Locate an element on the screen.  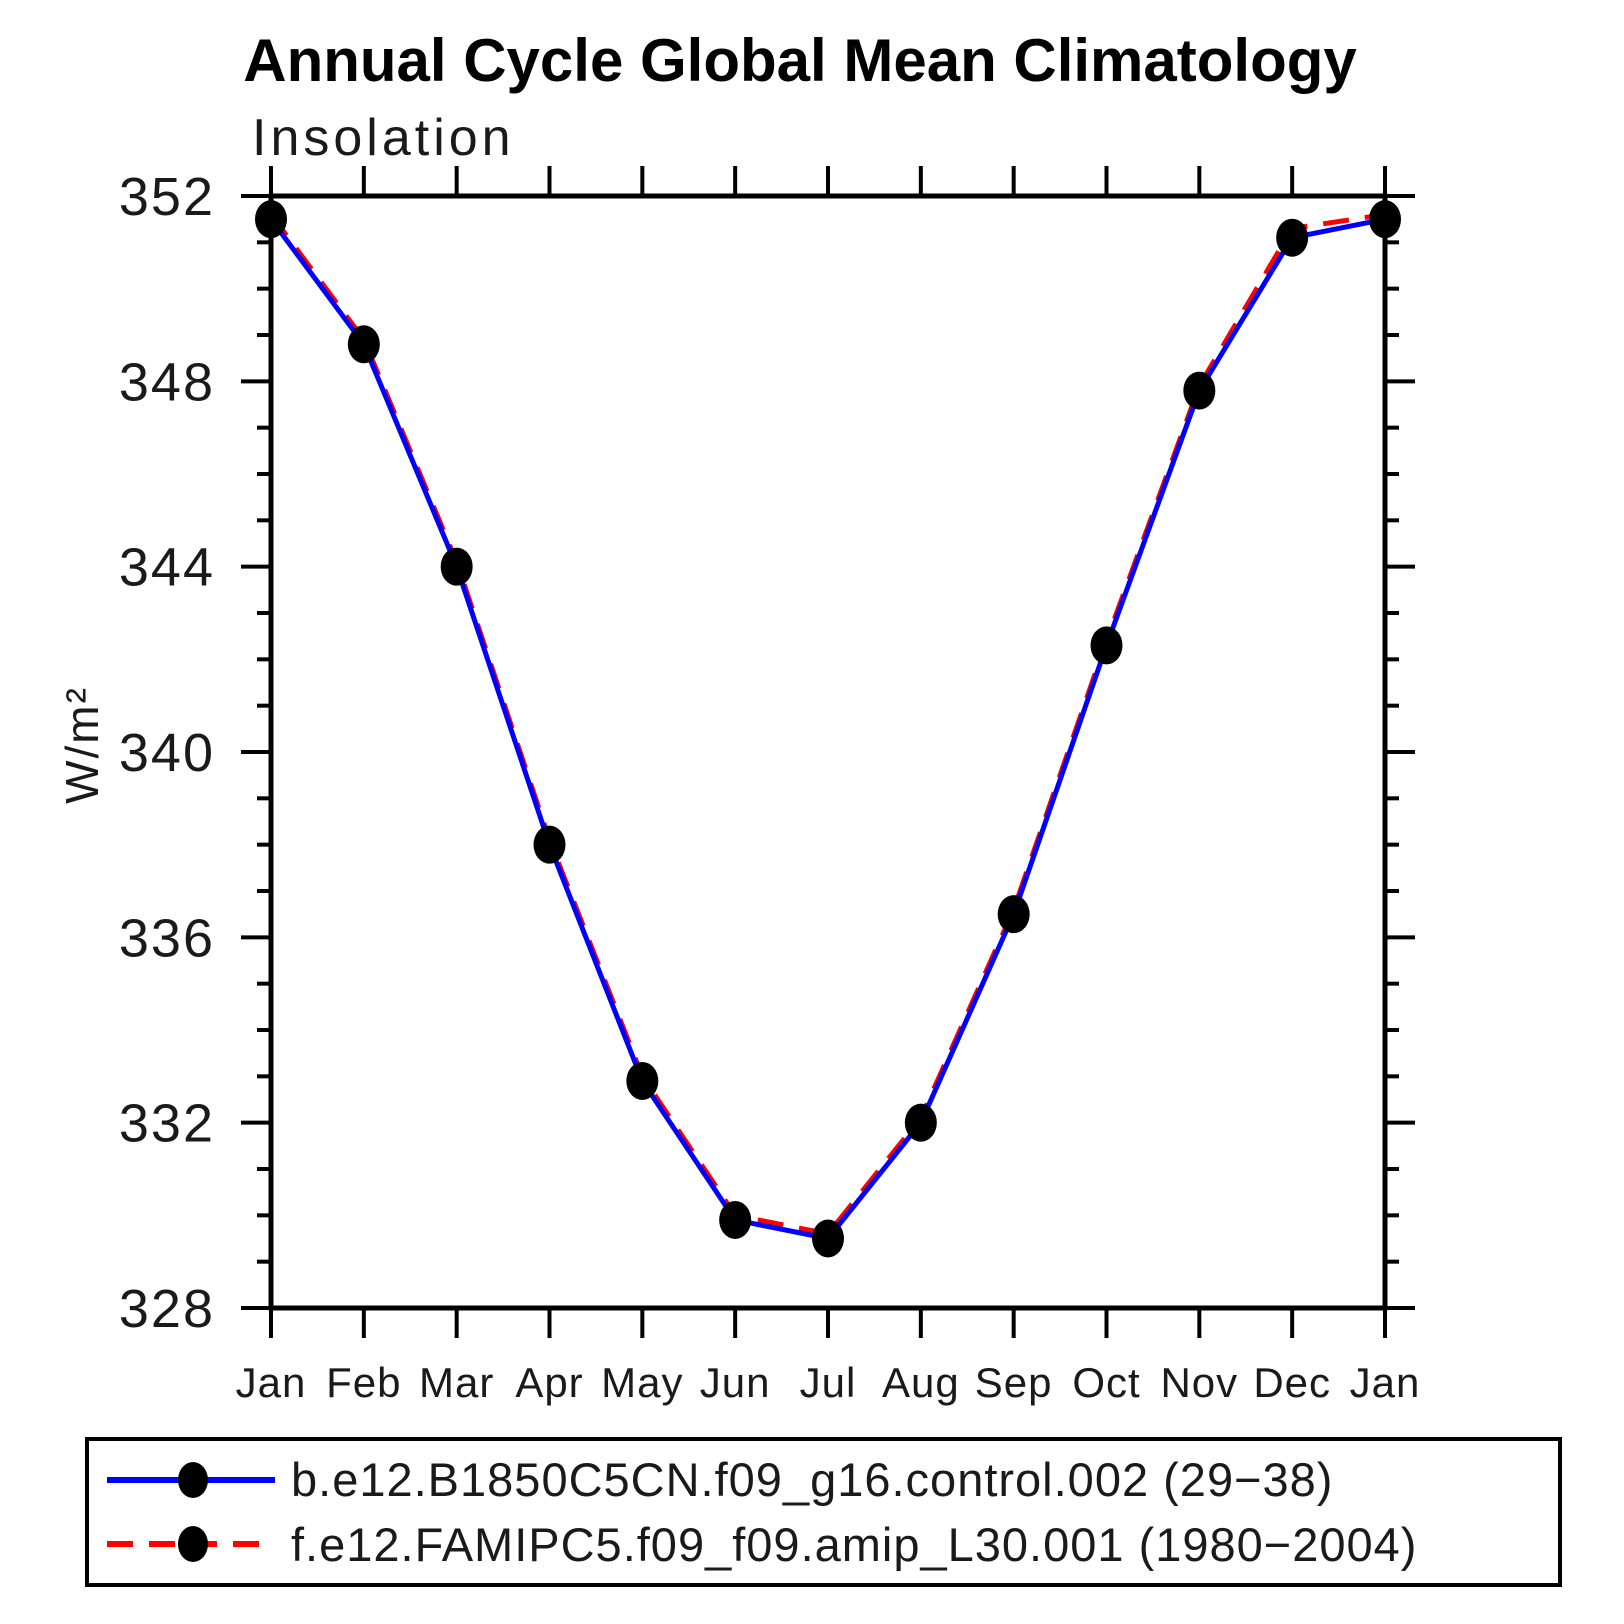
legend-line-swatch-dashed is located at coordinates (191, 1544).